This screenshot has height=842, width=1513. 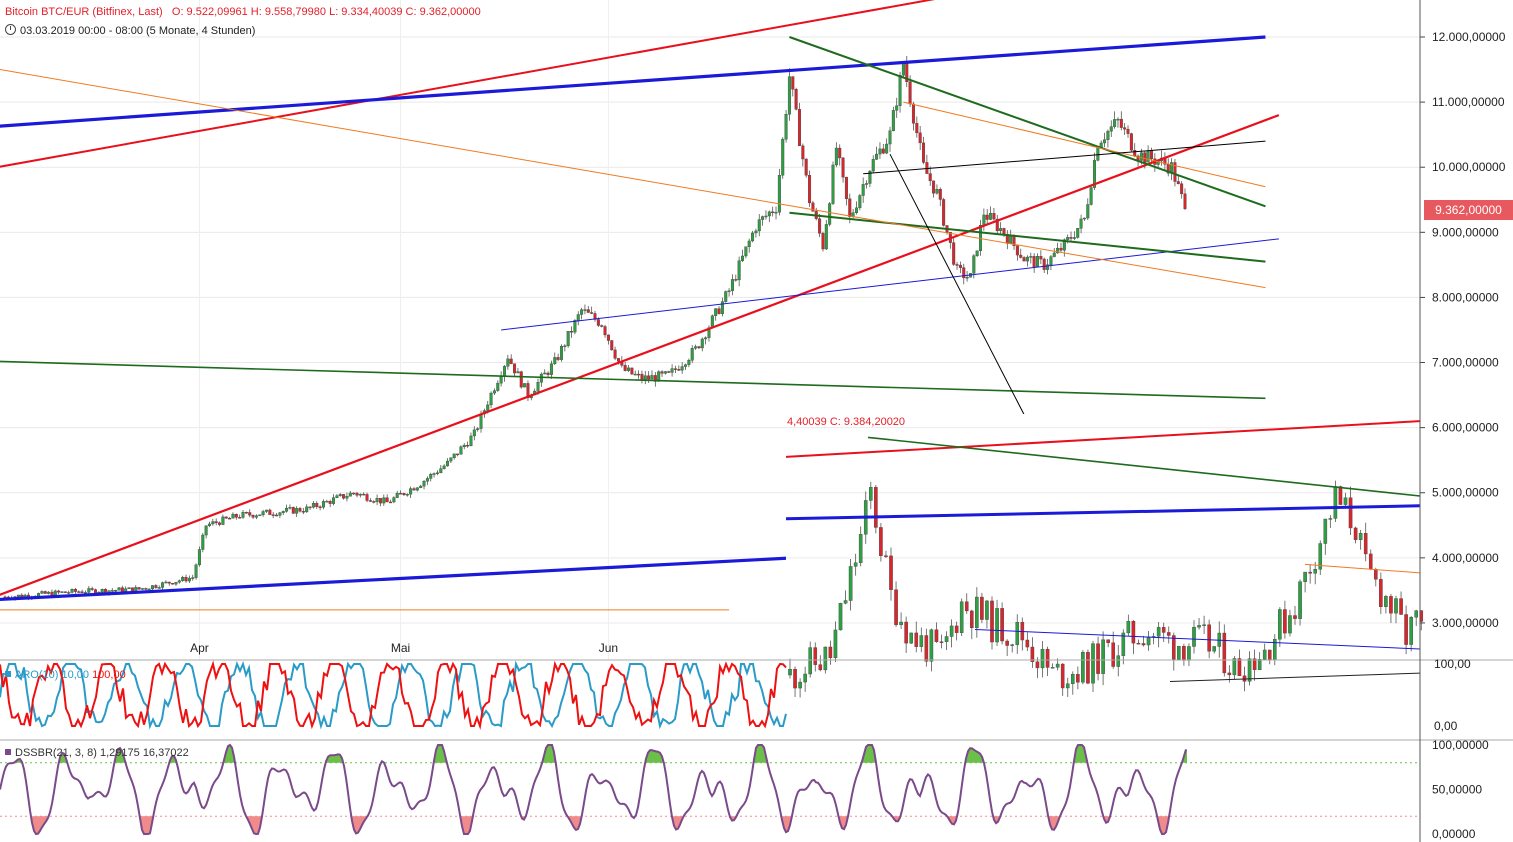 What do you see at coordinates (1465, 363) in the screenshot?
I see `y-tick-label: 7.000,00000` at bounding box center [1465, 363].